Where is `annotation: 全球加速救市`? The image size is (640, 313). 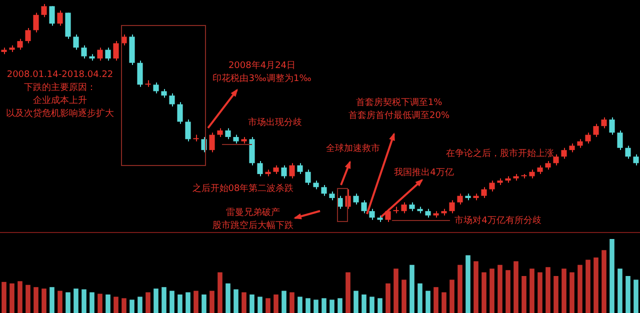 annotation: 全球加速救市 is located at coordinates (353, 149).